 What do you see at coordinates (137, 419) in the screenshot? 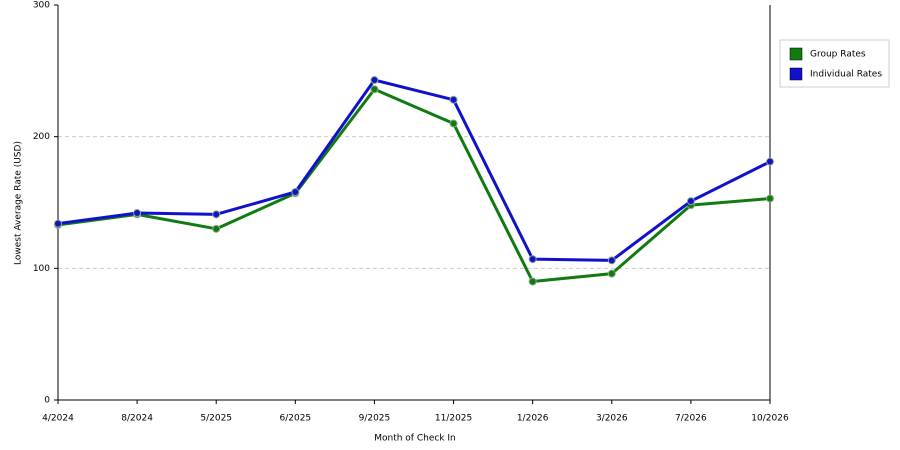
I see `x-tick-label: 8/2024` at bounding box center [137, 419].